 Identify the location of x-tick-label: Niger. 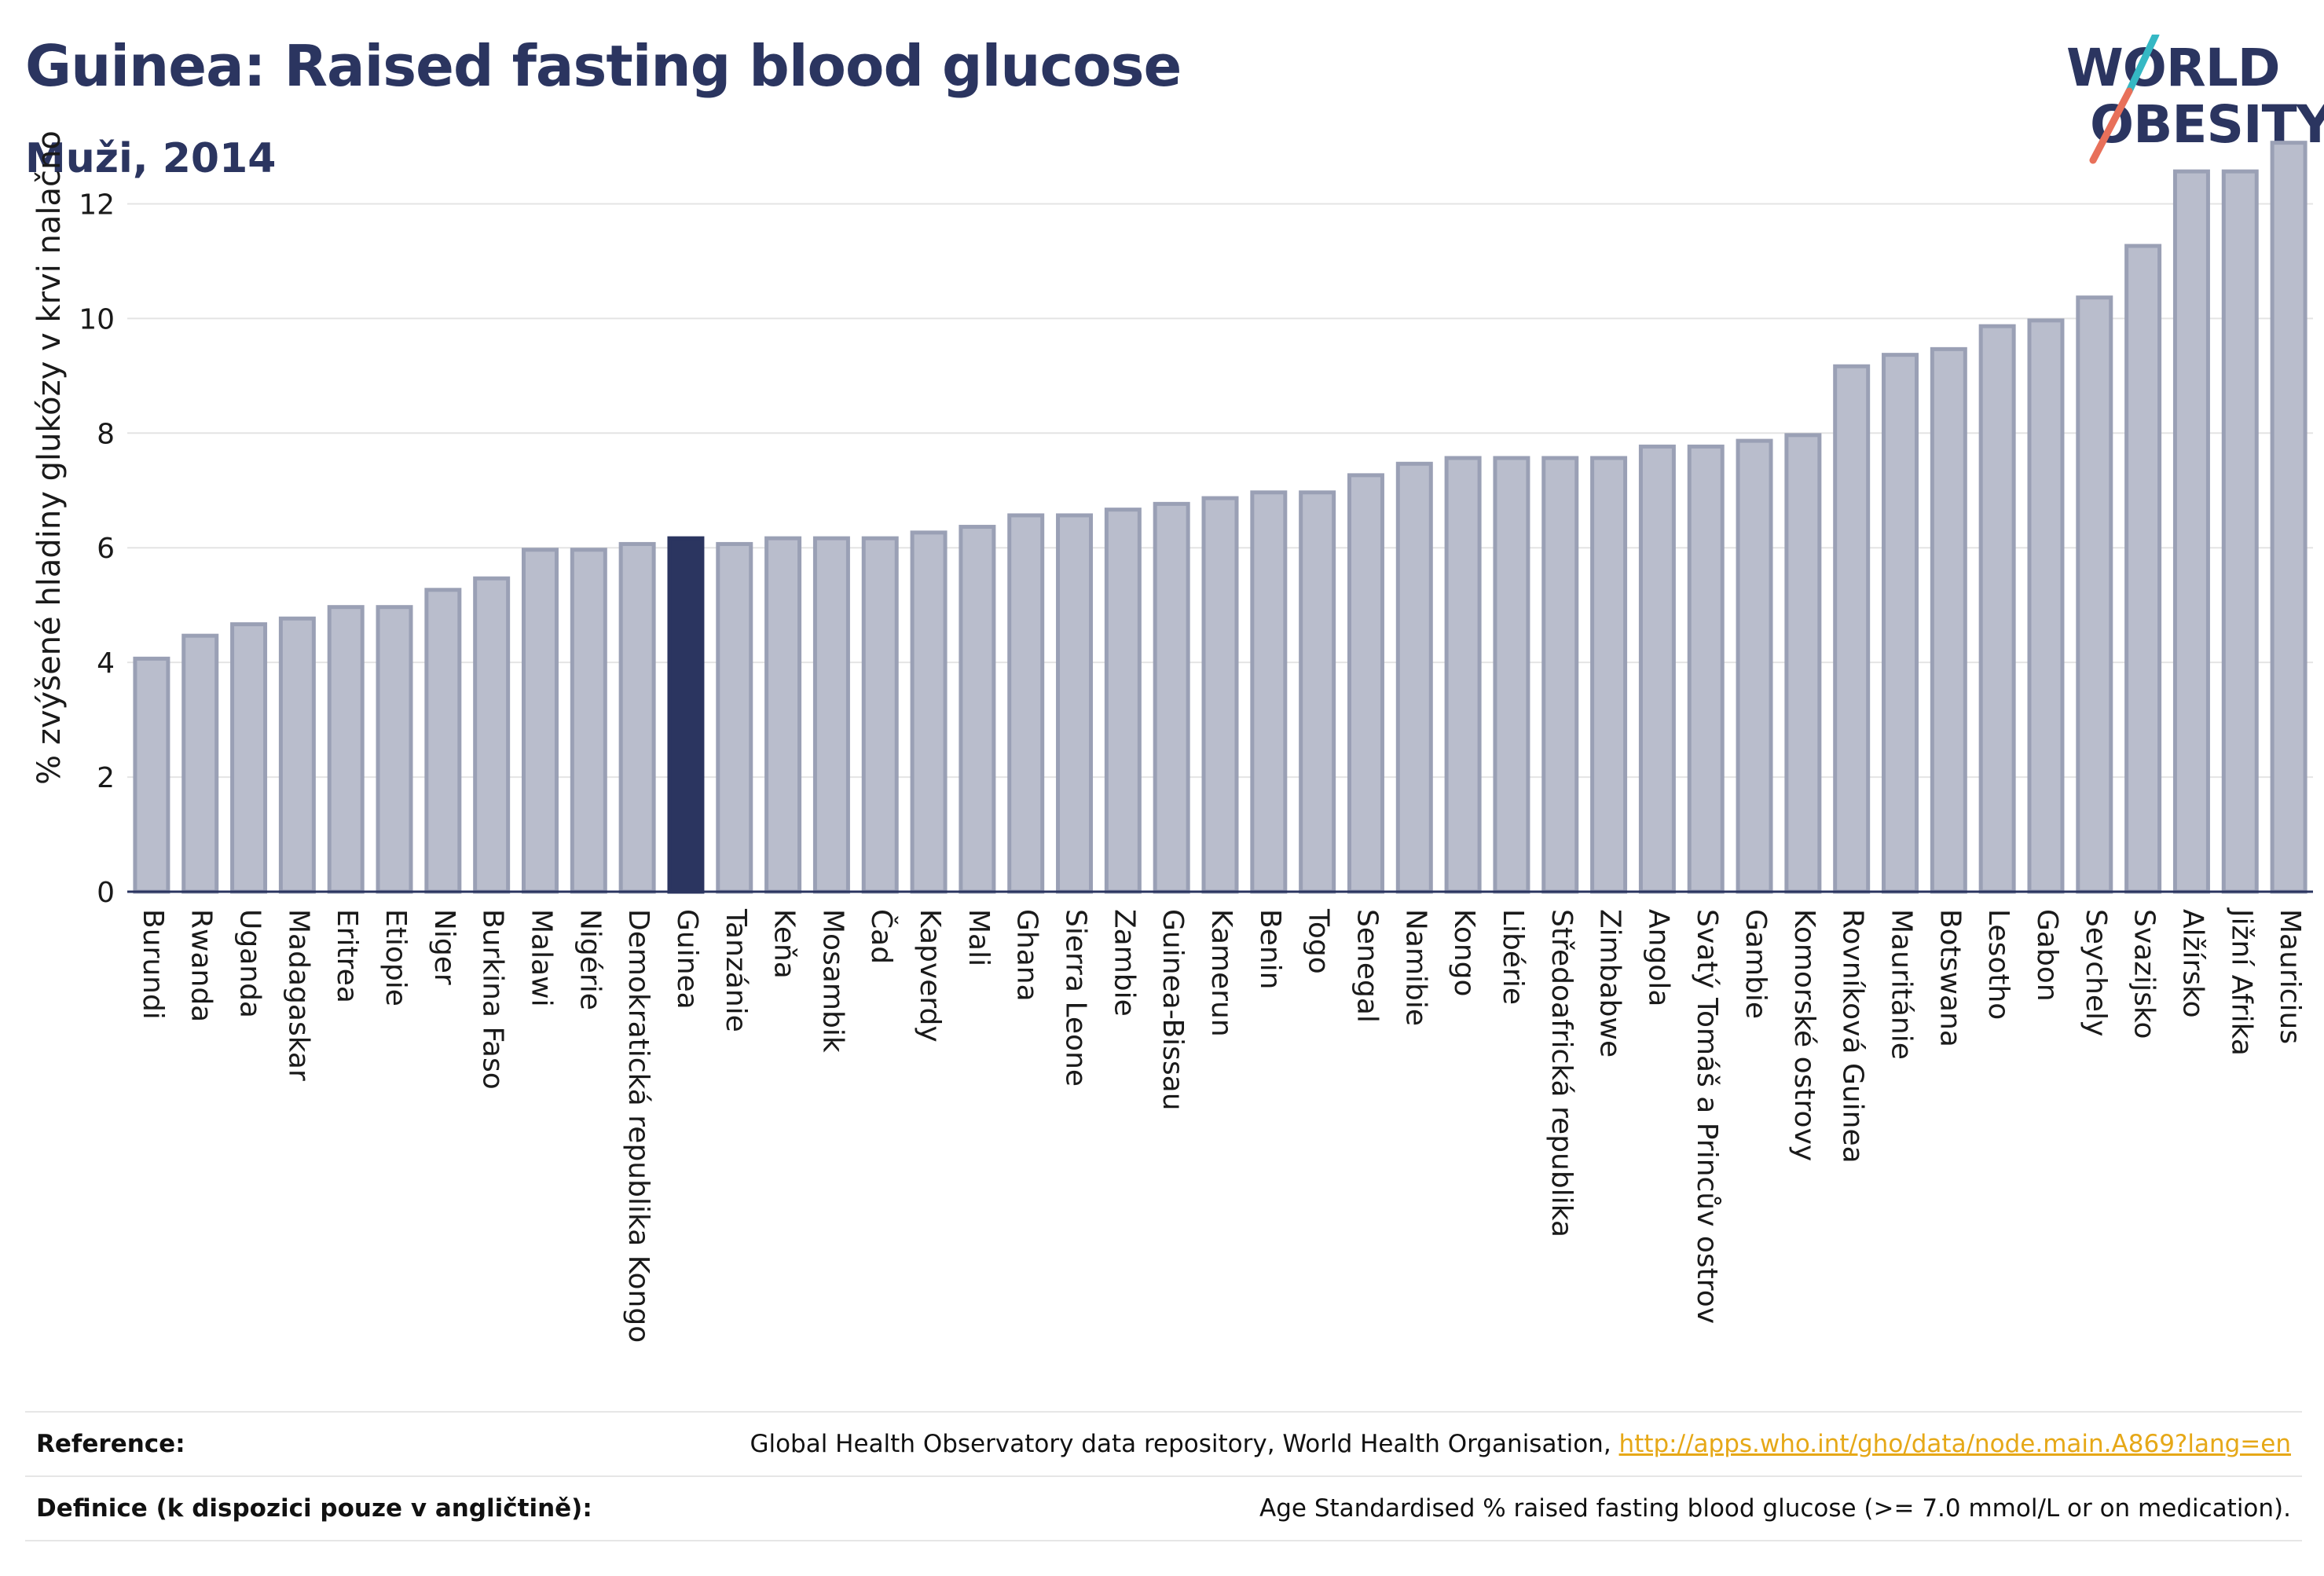
(444, 947).